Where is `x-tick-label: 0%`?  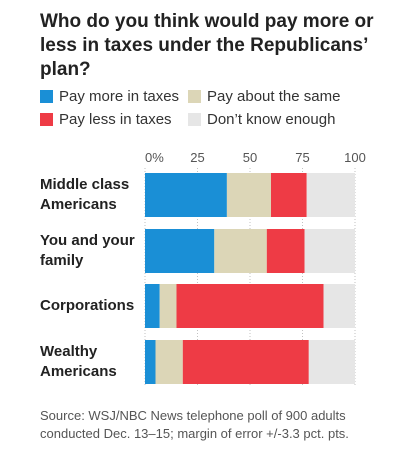 x-tick-label: 0% is located at coordinates (154, 157).